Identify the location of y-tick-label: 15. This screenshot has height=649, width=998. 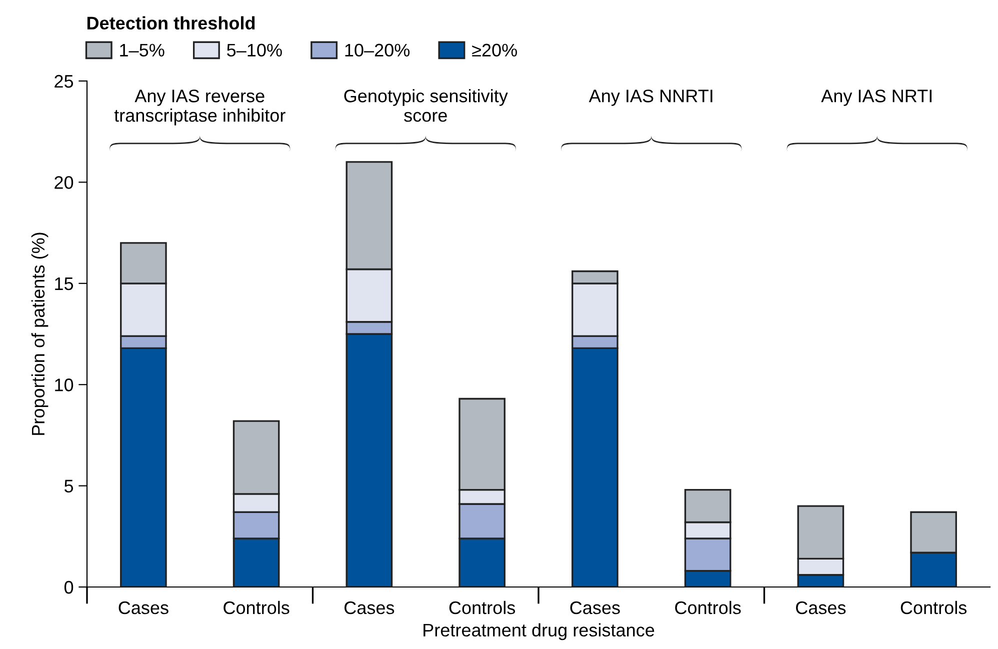
(64, 284).